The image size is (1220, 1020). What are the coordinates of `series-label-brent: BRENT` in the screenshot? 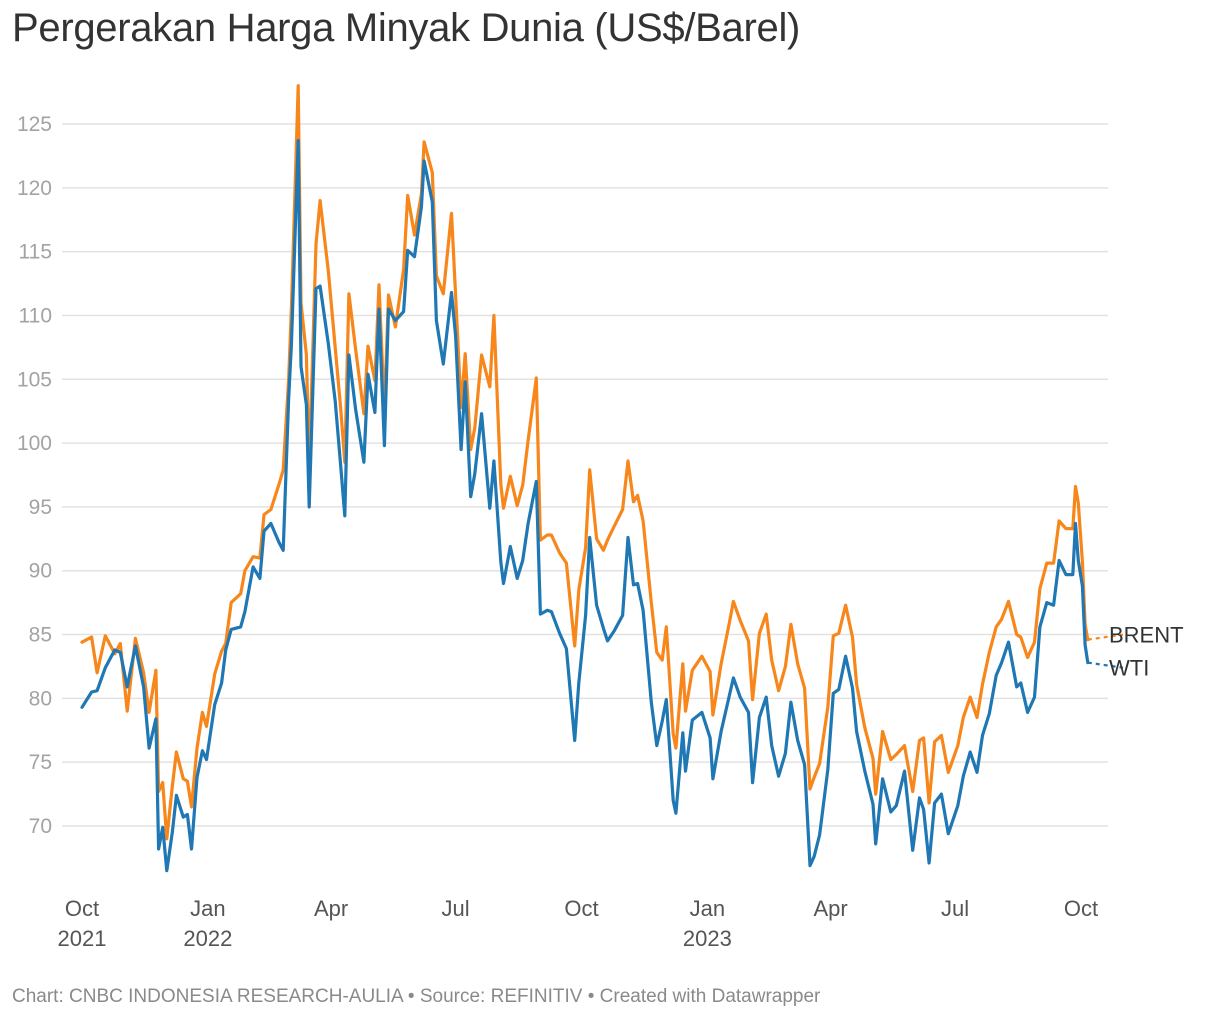 It's located at (1146, 635).